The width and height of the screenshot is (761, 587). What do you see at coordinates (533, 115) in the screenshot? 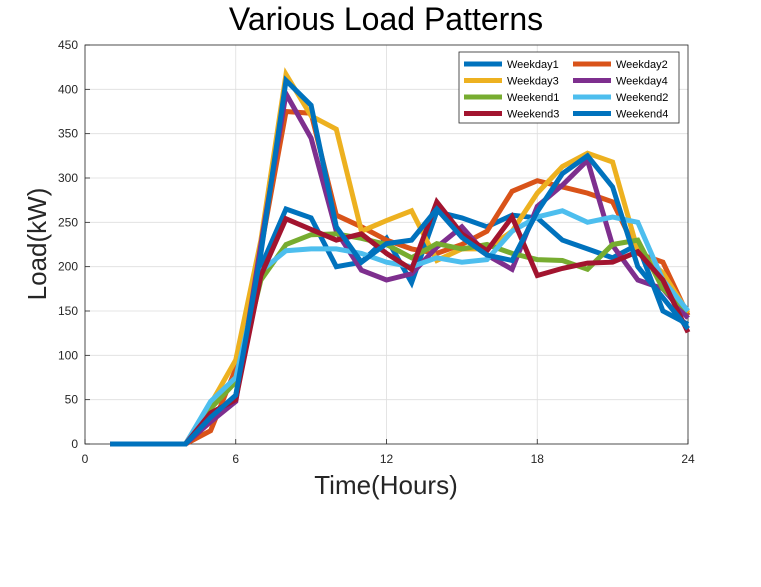
I see `legend-label-weekend3: Weekend3` at bounding box center [533, 115].